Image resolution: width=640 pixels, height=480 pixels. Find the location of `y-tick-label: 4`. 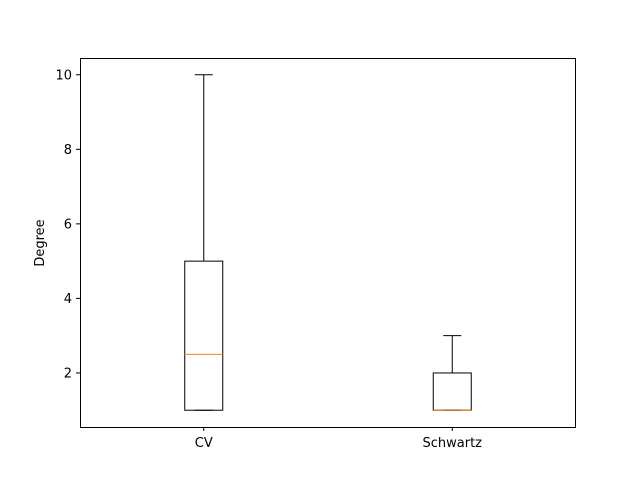

y-tick-label: 4 is located at coordinates (68, 299).